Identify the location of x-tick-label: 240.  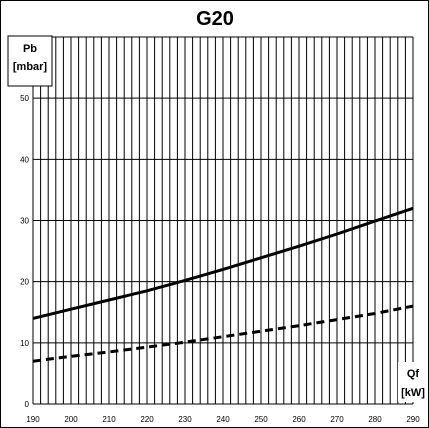
(223, 419).